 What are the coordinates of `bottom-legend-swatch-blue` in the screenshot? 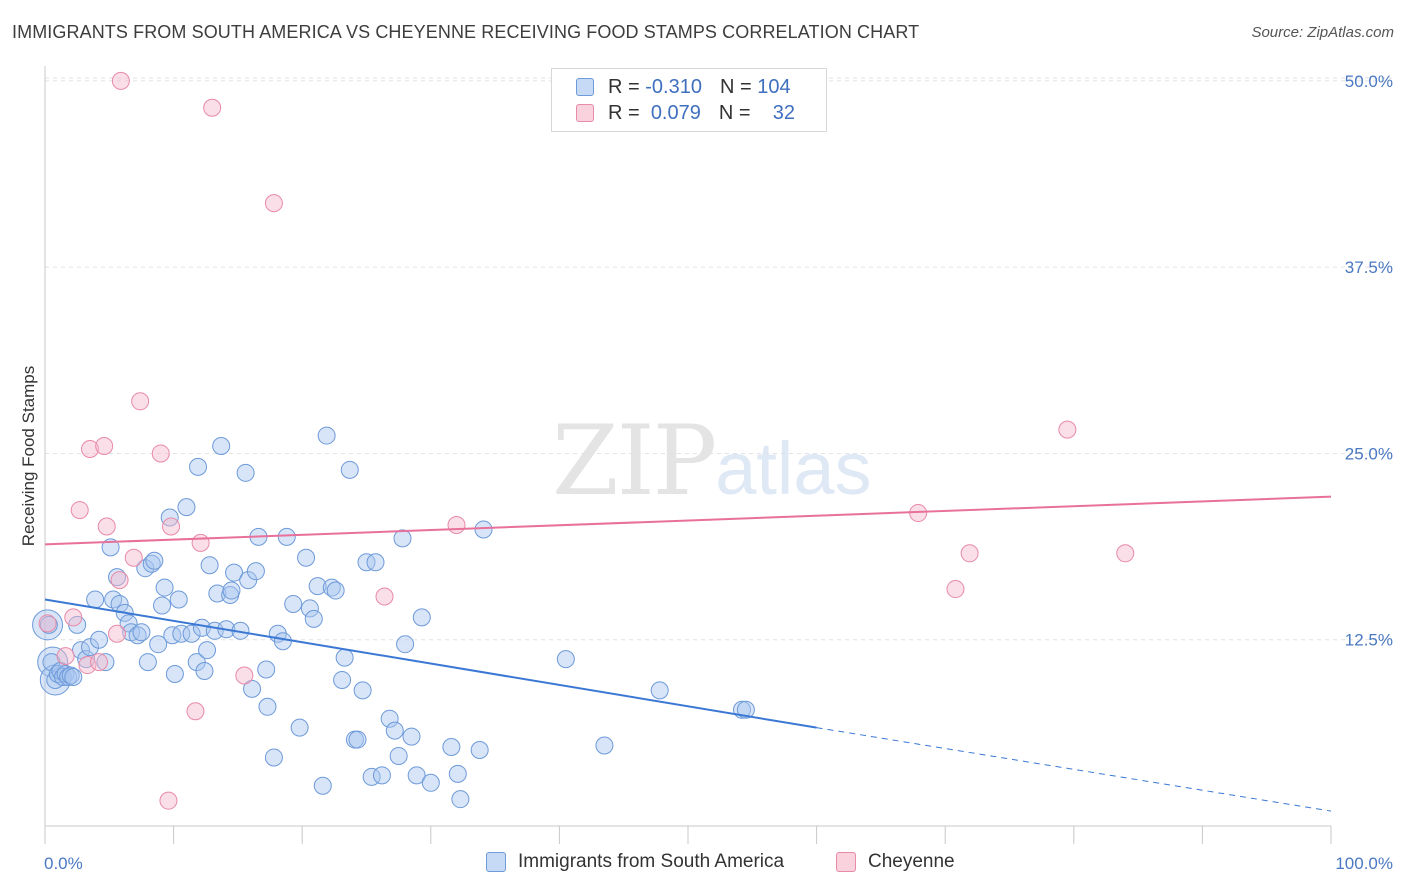 It's located at (496, 862).